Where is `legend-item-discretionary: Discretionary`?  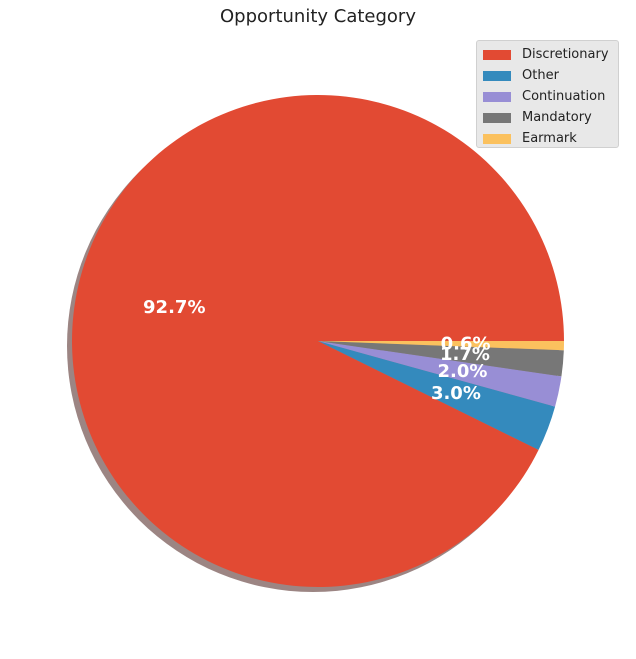 legend-item-discretionary: Discretionary is located at coordinates (550, 54).